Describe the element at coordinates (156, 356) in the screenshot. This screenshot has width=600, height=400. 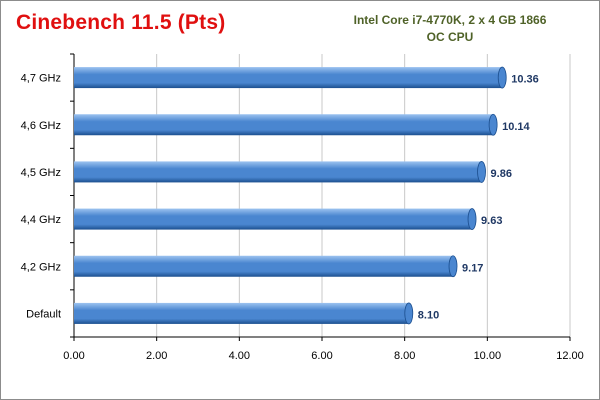
I see `x-tick-label: 2.00` at that location.